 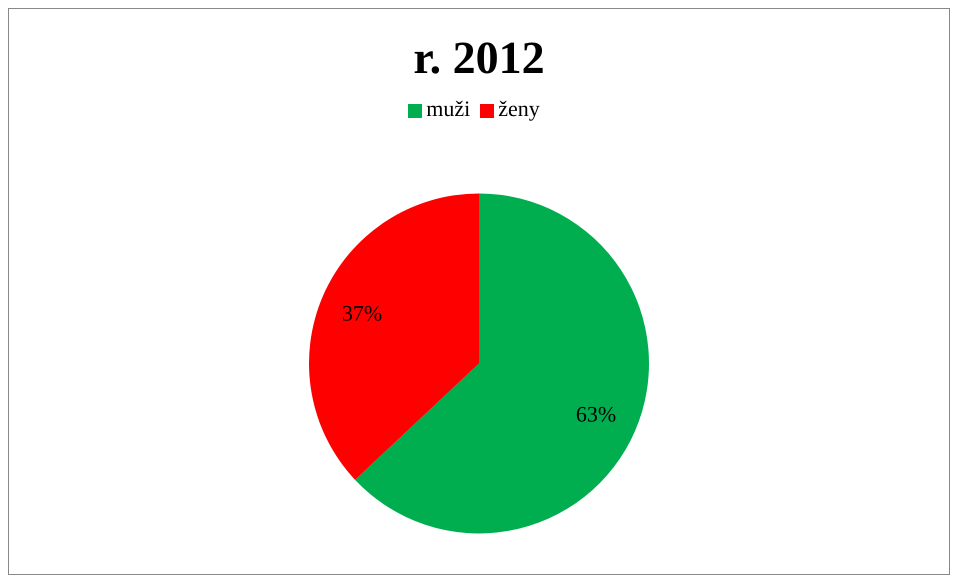 I want to click on legend-label: muži, so click(x=448, y=108).